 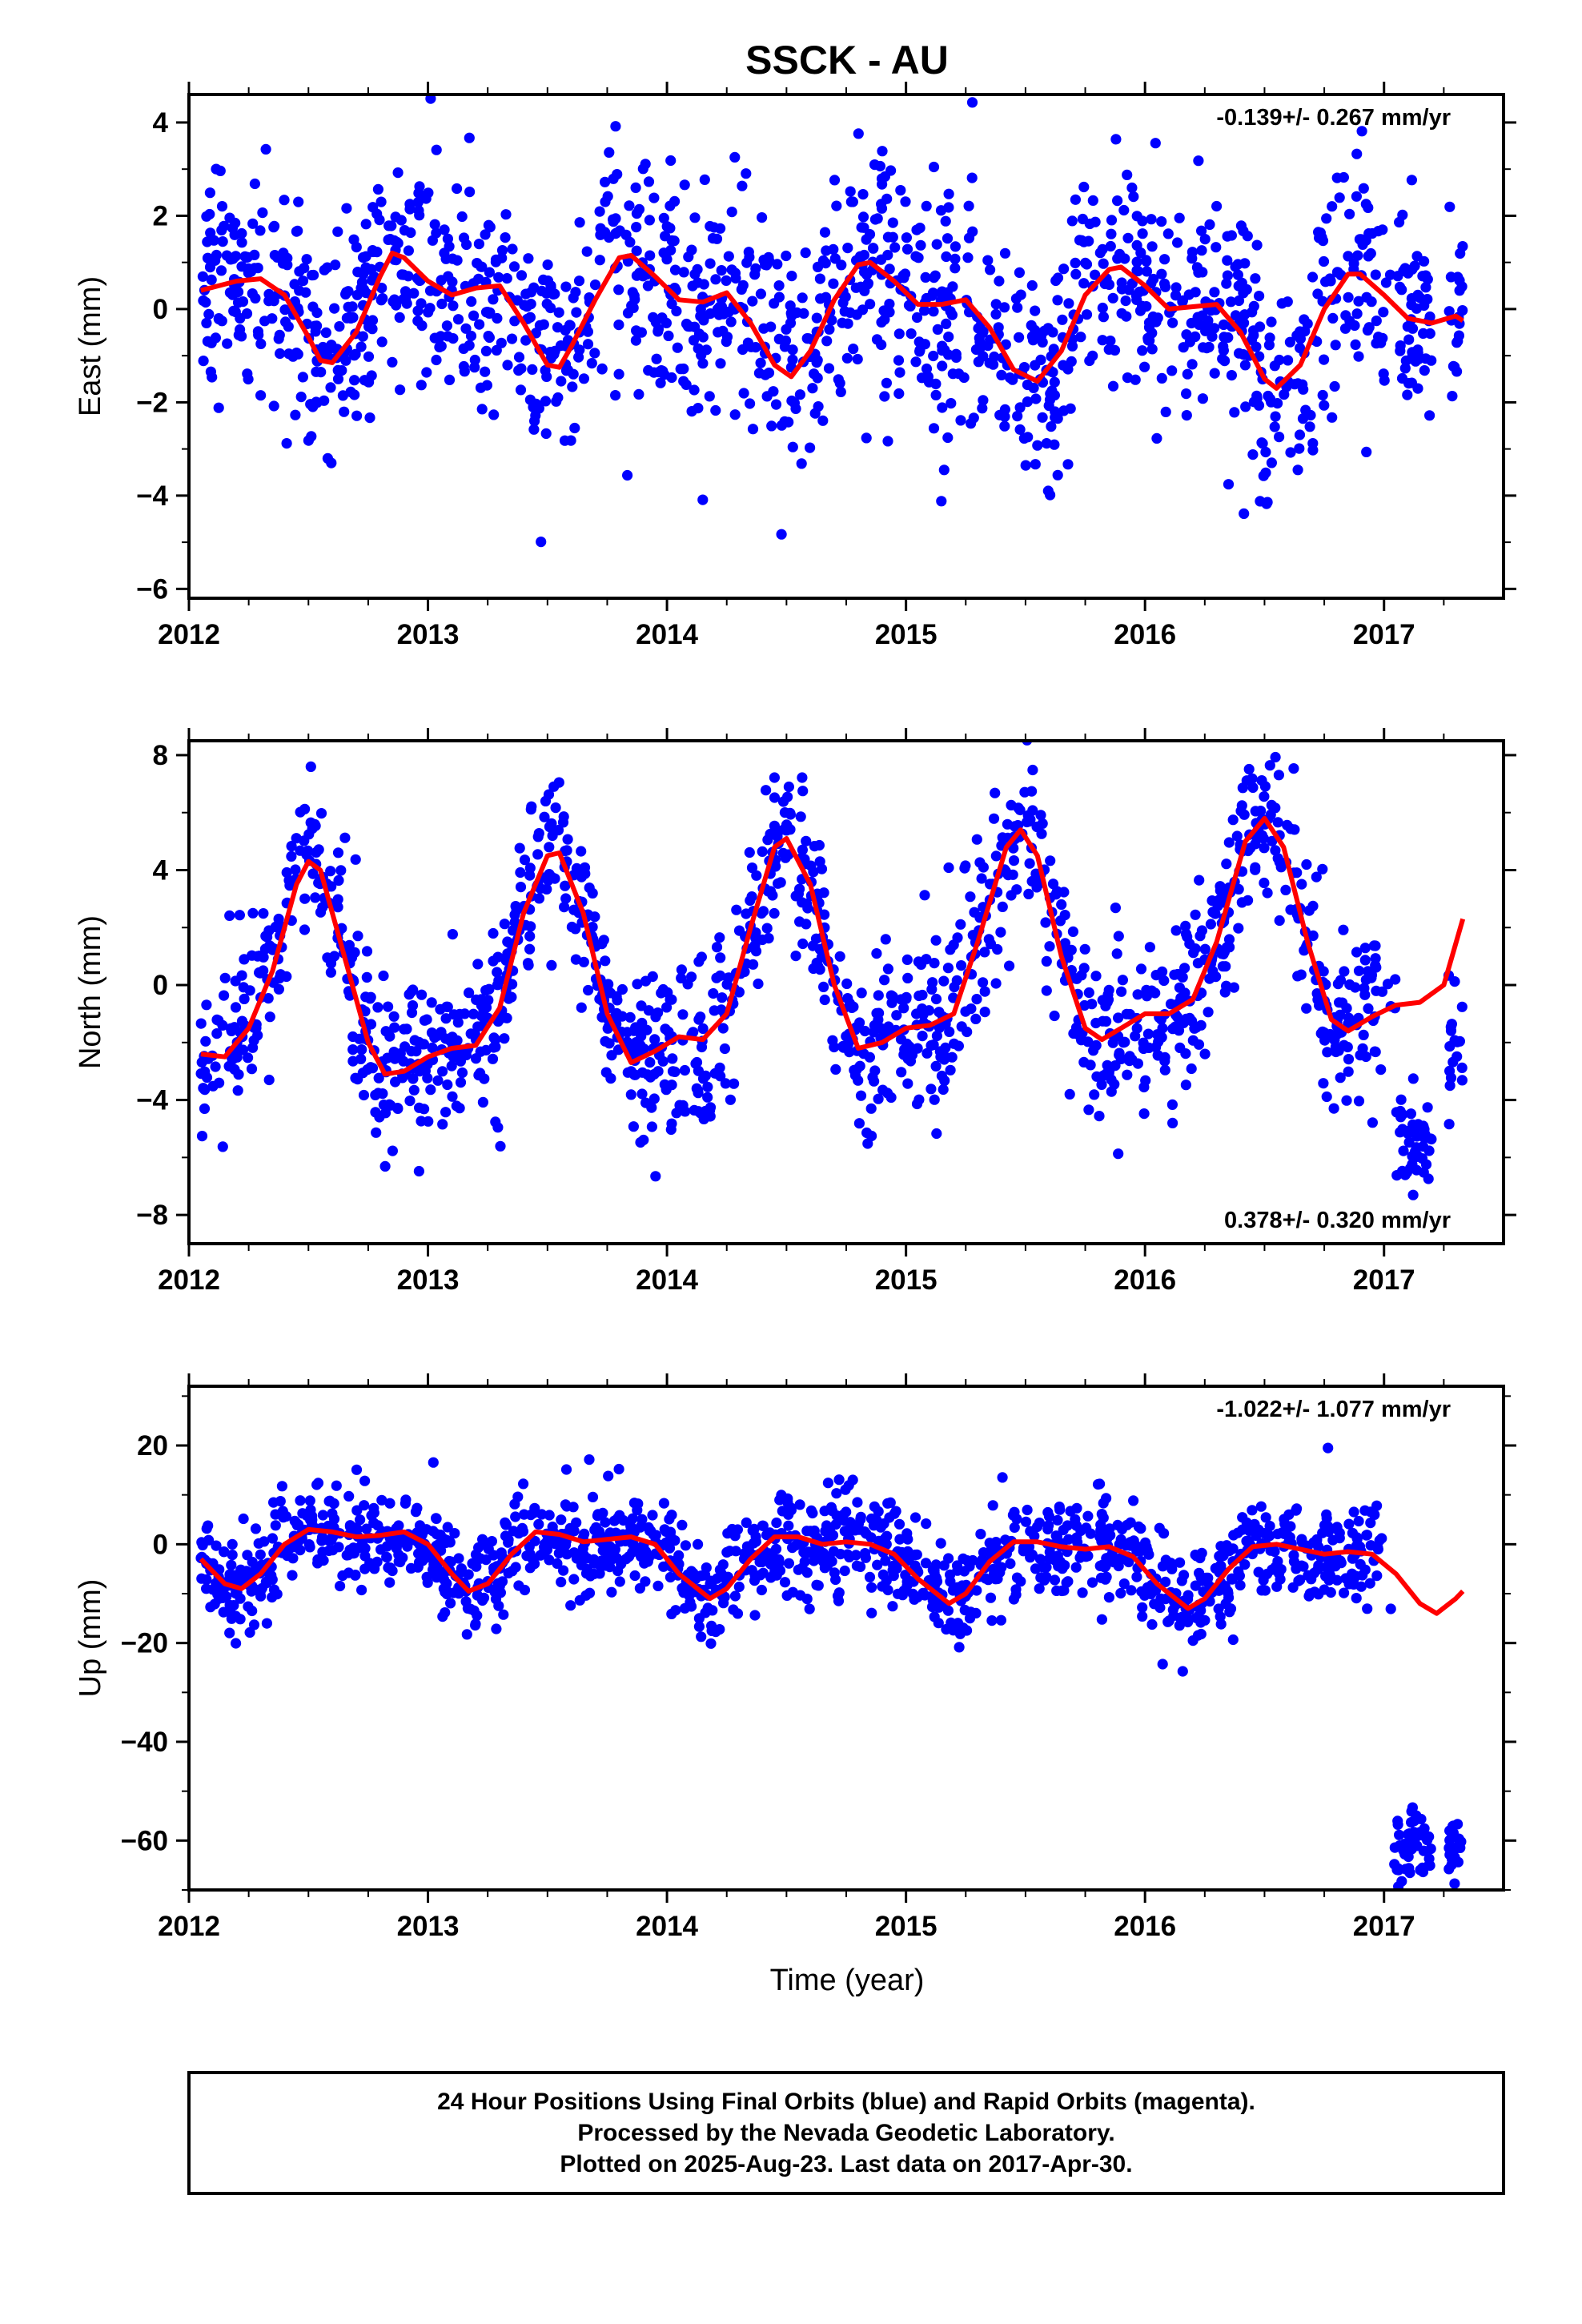 I want to click on north-y-axis-label: North (mm), so click(x=91, y=992).